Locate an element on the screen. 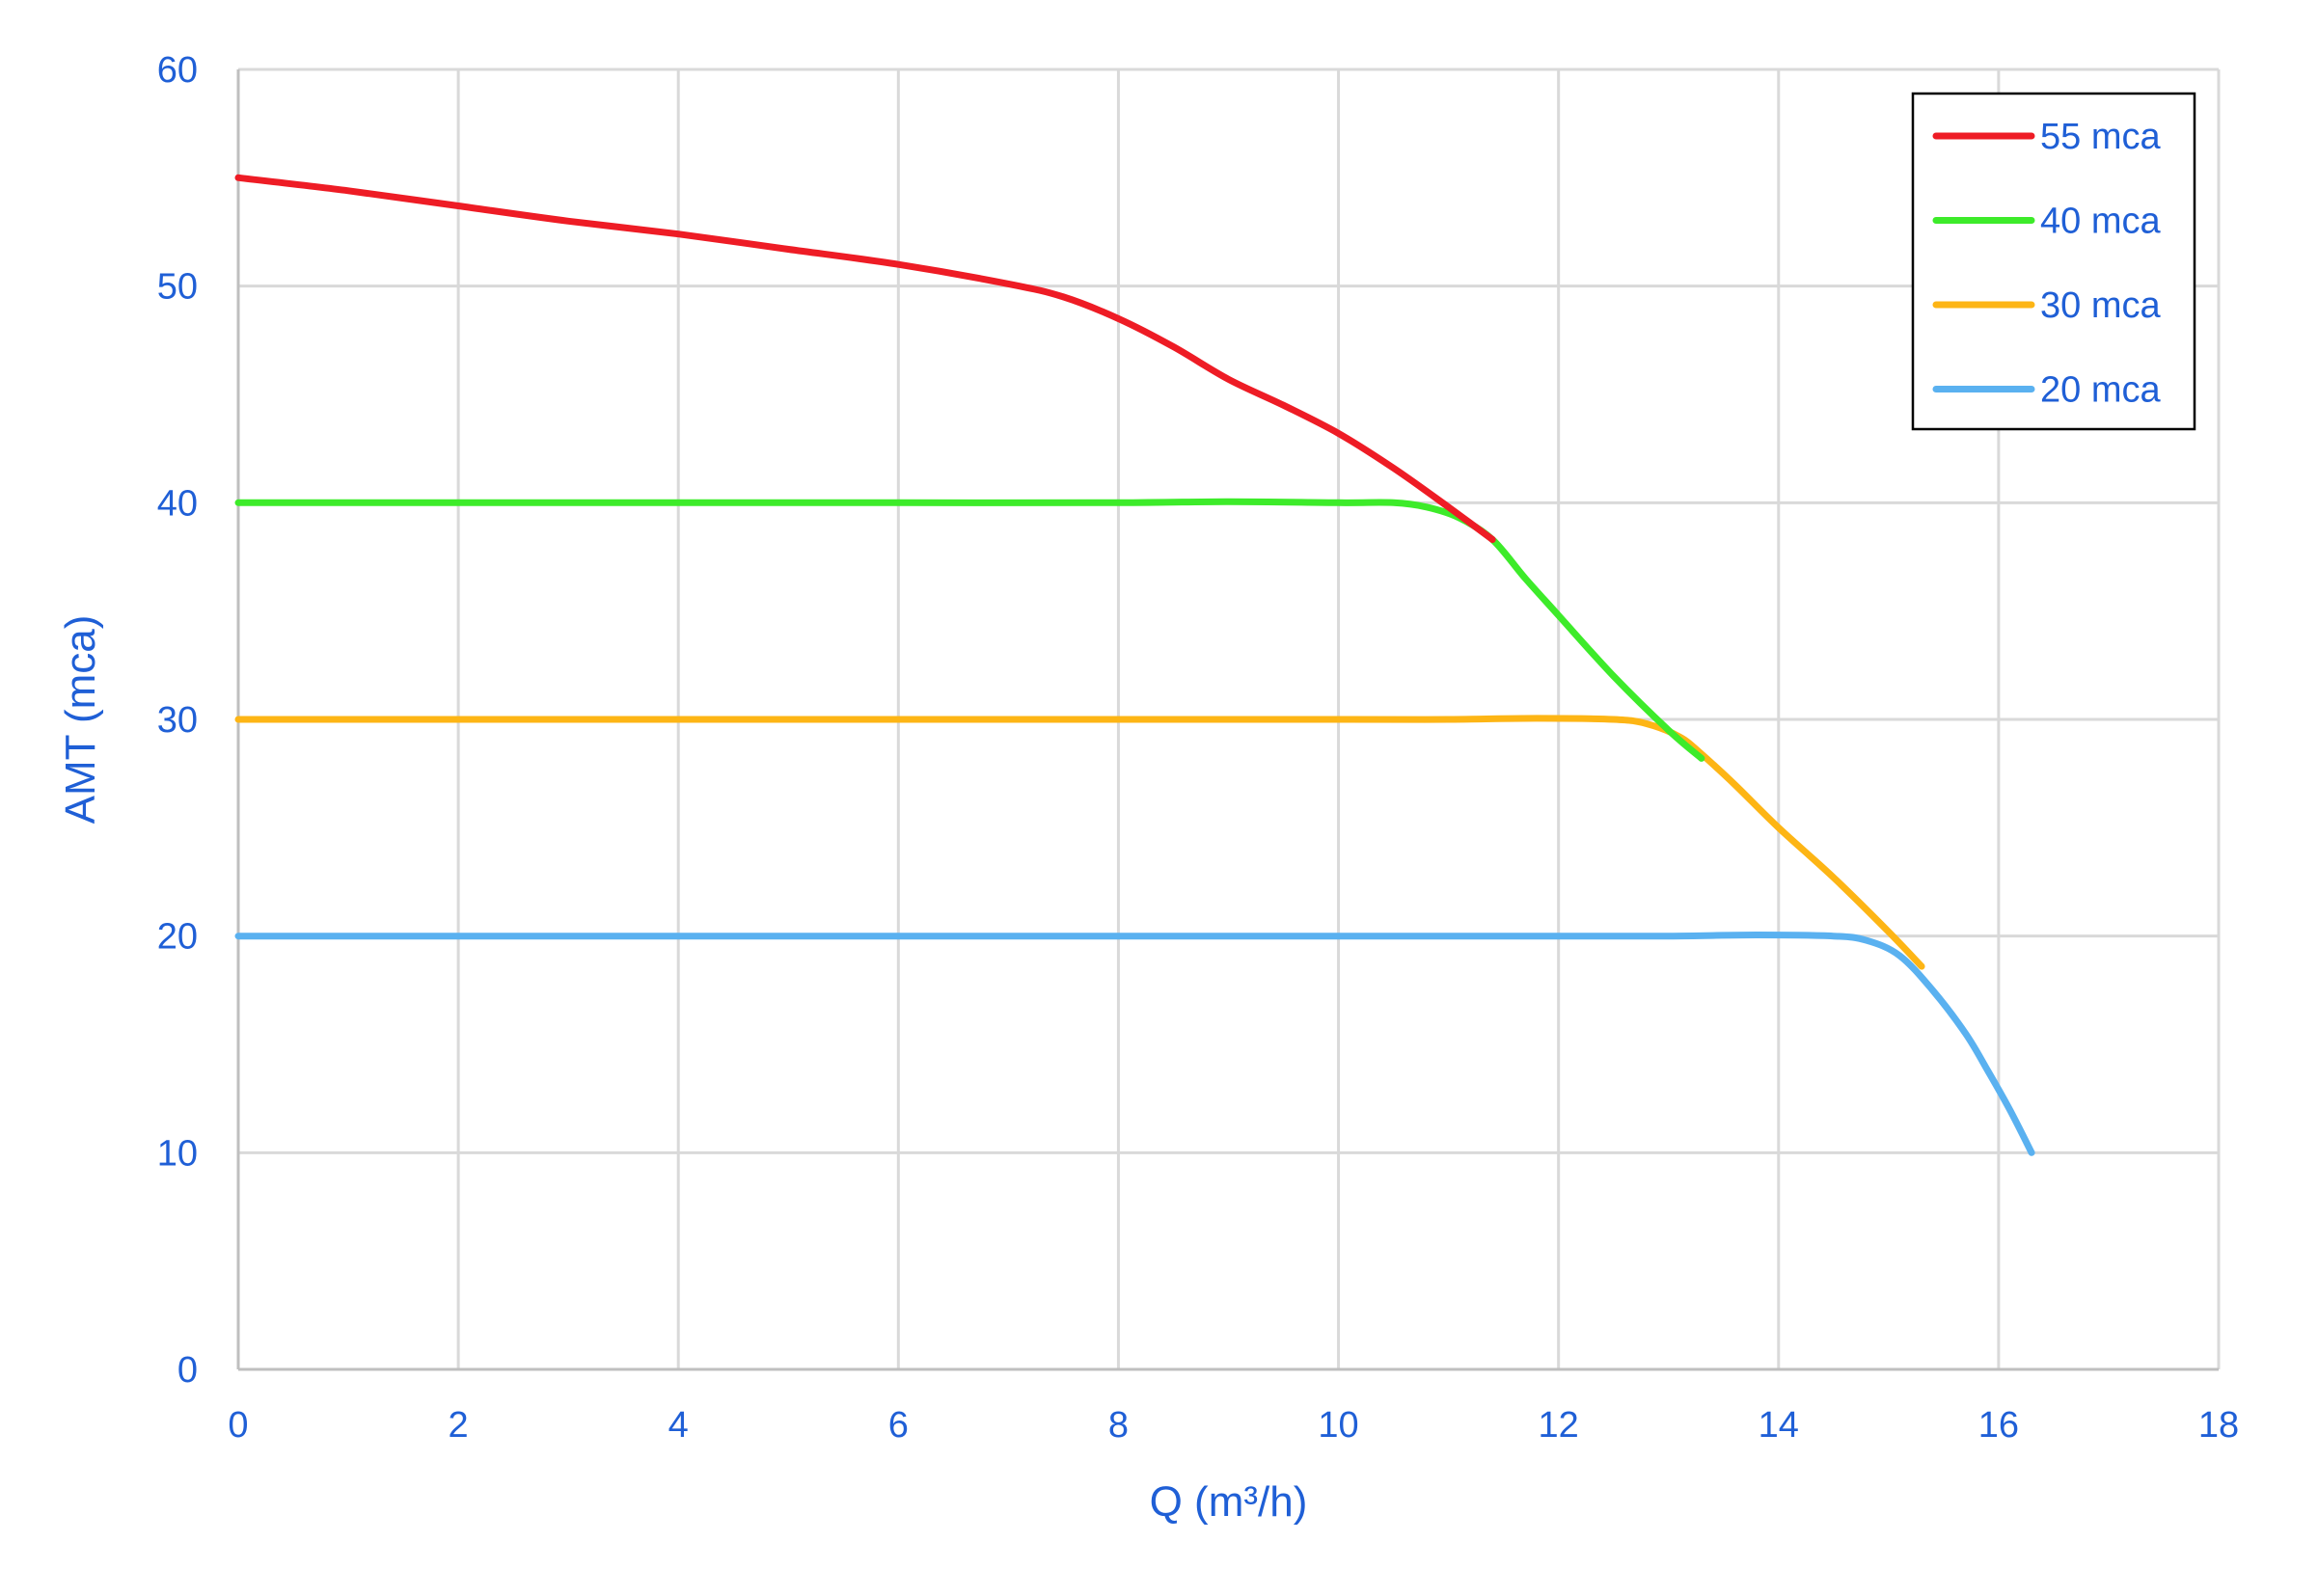 The image size is (2318, 1596). y-tick-label: 50 is located at coordinates (177, 287).